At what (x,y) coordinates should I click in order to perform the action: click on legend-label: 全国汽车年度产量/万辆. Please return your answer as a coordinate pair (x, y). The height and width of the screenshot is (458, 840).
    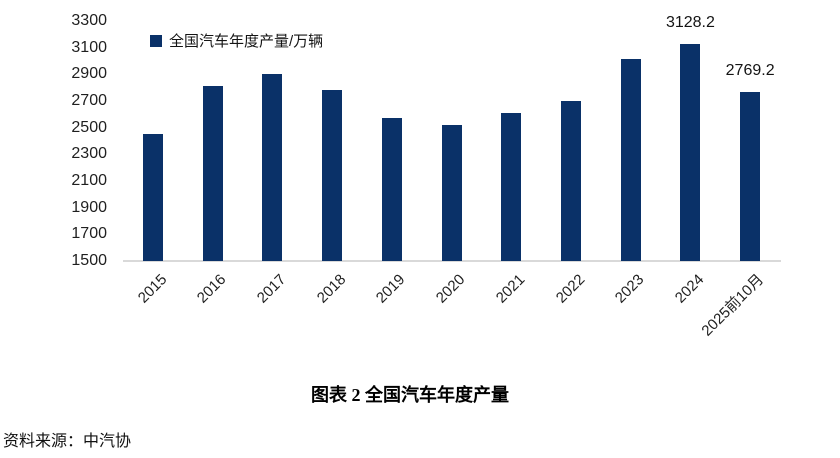
    Looking at the image, I should click on (246, 41).